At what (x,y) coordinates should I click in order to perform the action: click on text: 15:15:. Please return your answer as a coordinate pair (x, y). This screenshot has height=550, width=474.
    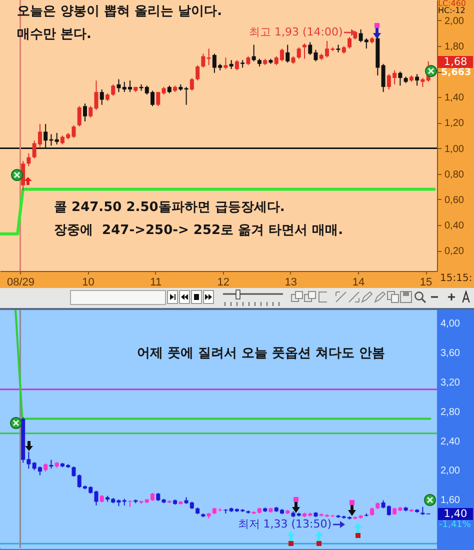
    Looking at the image, I should click on (456, 278).